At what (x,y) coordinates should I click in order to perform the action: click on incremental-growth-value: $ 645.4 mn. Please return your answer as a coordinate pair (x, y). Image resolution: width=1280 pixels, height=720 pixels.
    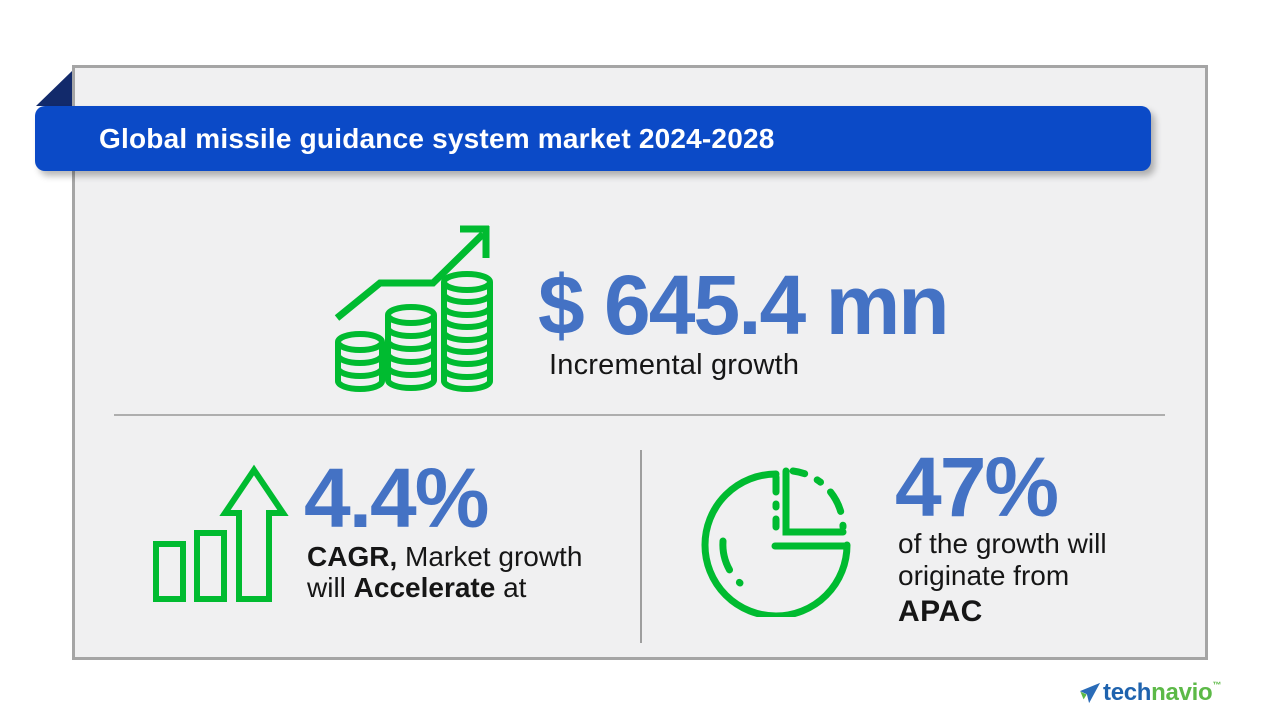
    Looking at the image, I should click on (744, 305).